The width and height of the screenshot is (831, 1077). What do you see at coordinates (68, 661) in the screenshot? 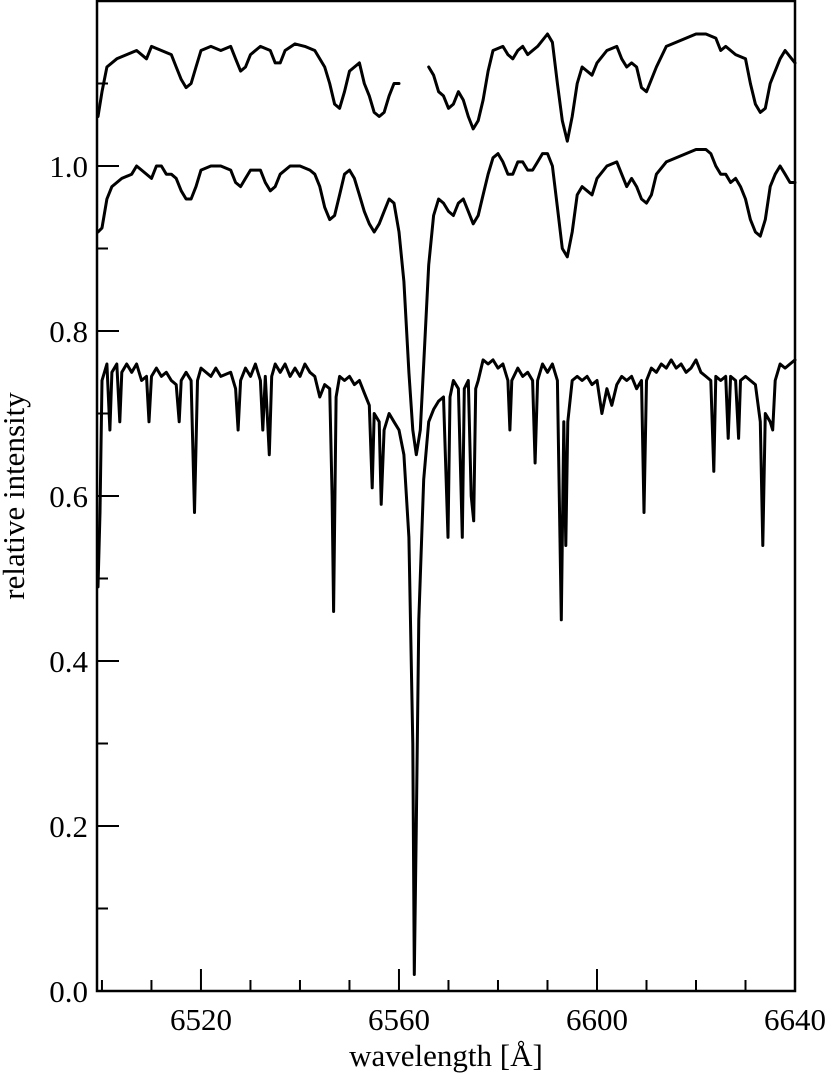
I see `y-tick-label: 0.4` at bounding box center [68, 661].